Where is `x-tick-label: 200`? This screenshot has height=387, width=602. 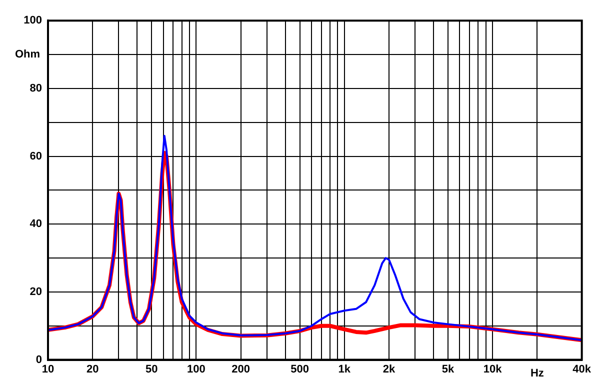
x-tick-label: 200 is located at coordinates (241, 369).